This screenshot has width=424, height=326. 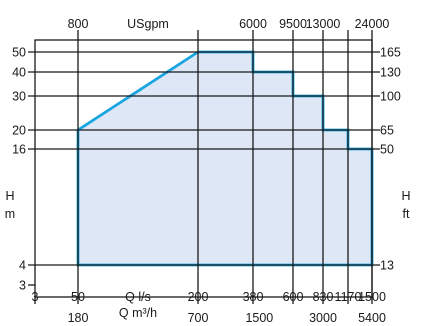 I want to click on top-tick-label: 13000, so click(x=323, y=24).